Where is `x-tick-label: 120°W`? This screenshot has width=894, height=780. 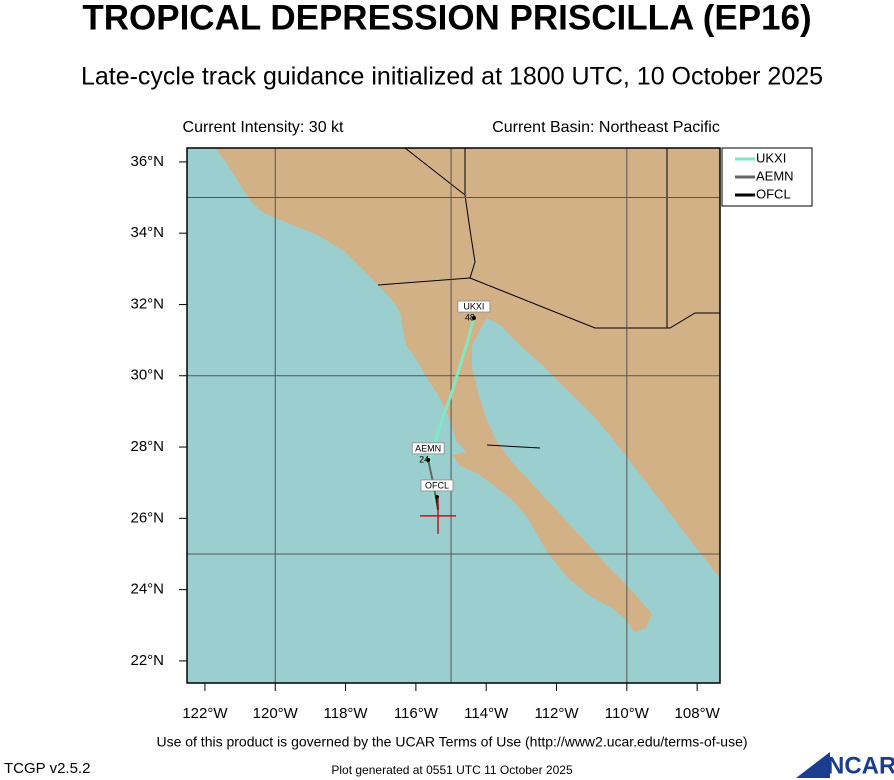
x-tick-label: 120°W is located at coordinates (276, 713).